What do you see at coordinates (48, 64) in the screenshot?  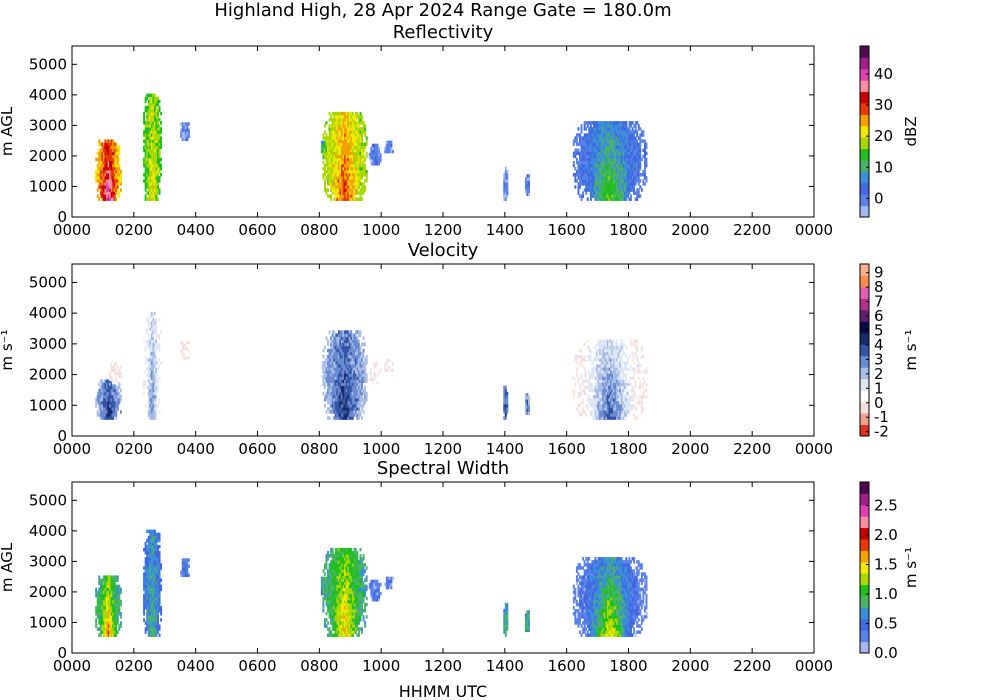 I see `y-tick-label: 5000` at bounding box center [48, 64].